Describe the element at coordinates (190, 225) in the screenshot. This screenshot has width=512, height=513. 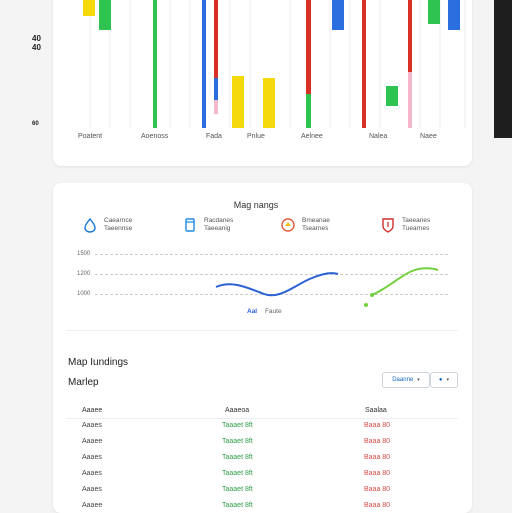
I see `cup-icon` at that location.